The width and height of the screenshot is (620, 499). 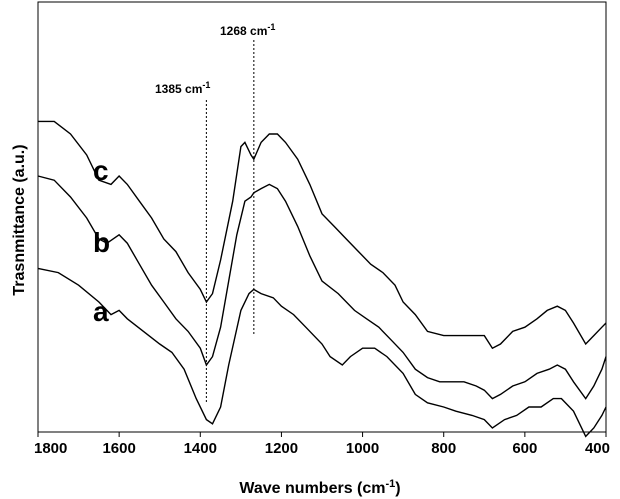 What do you see at coordinates (443, 448) in the screenshot?
I see `x-tick-label-800: 800` at bounding box center [443, 448].